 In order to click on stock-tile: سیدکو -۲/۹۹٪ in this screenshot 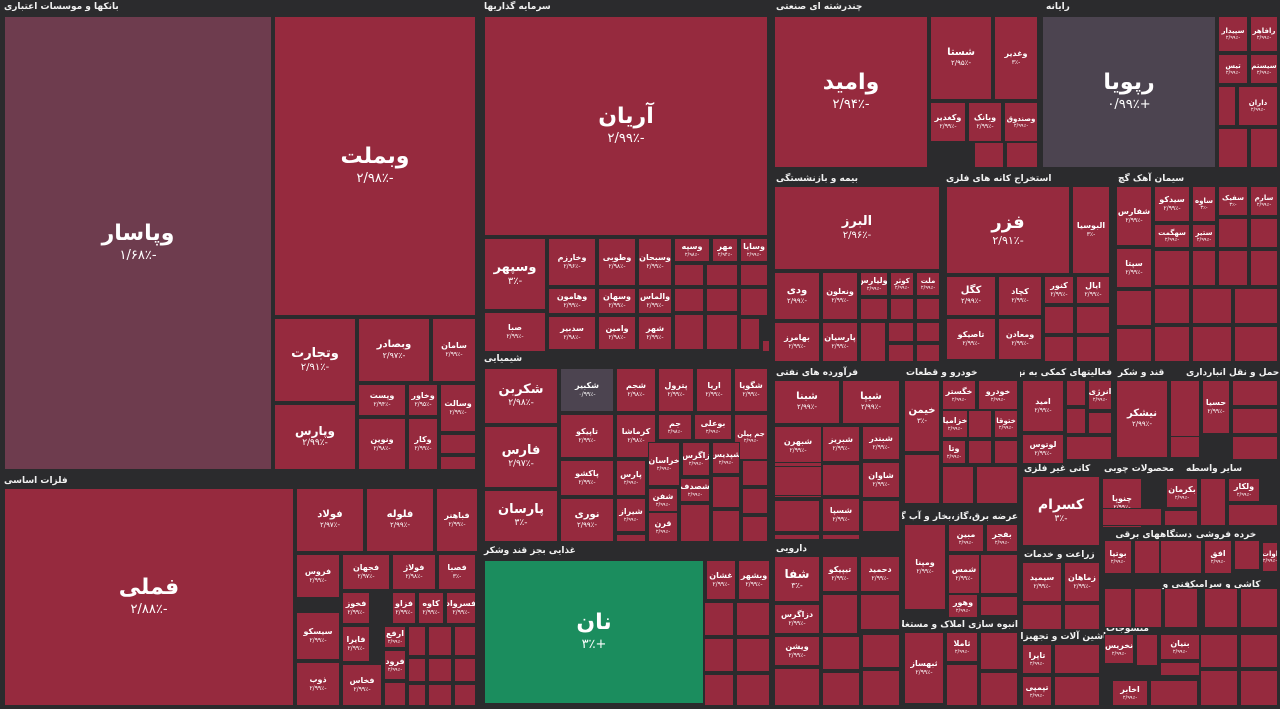, I will do `click(1172, 204)`.